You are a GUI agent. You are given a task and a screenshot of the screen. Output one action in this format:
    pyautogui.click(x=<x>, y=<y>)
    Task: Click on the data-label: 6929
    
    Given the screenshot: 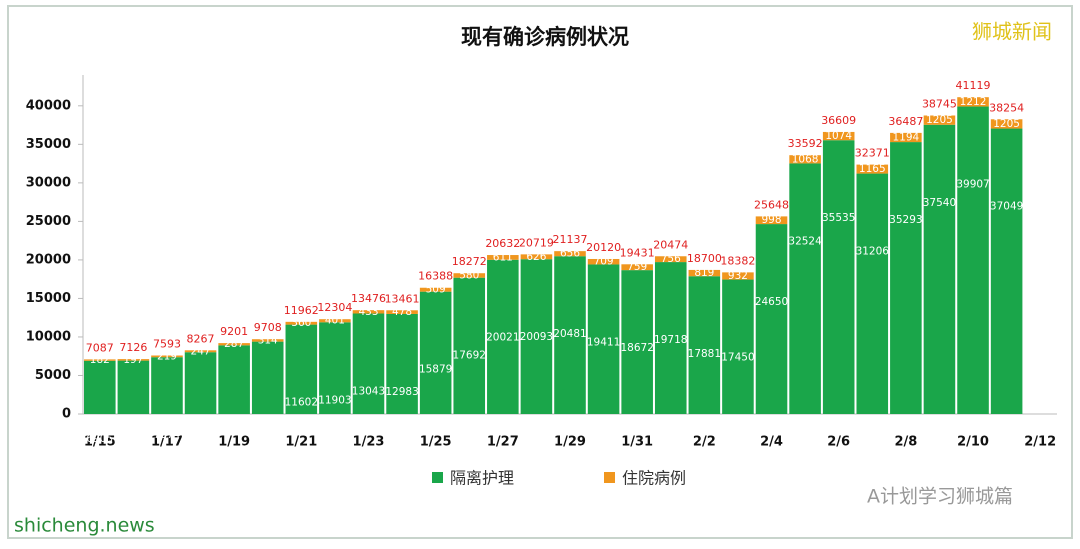 What is the action you would take?
    pyautogui.click(x=133, y=439)
    